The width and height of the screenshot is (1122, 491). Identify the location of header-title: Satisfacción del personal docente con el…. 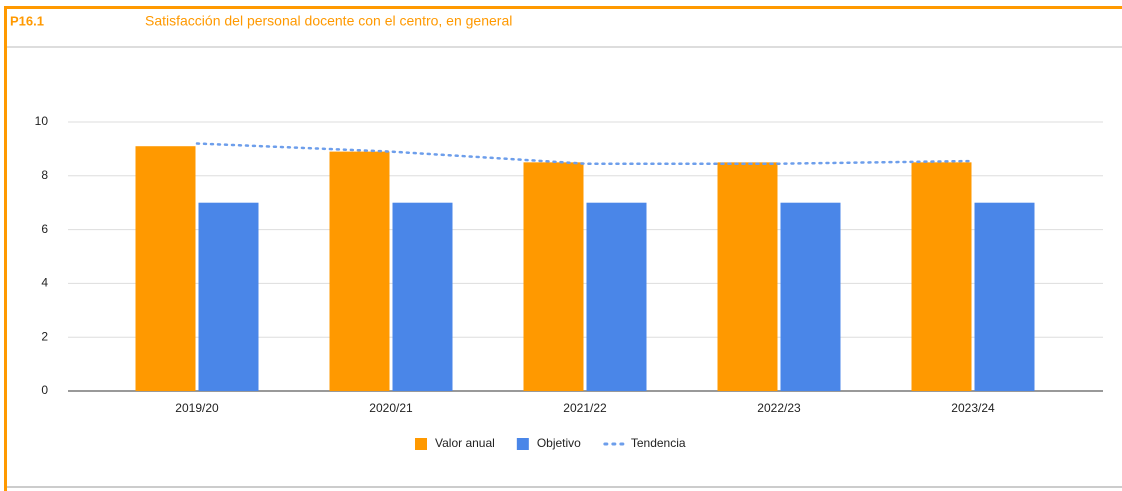
(328, 21).